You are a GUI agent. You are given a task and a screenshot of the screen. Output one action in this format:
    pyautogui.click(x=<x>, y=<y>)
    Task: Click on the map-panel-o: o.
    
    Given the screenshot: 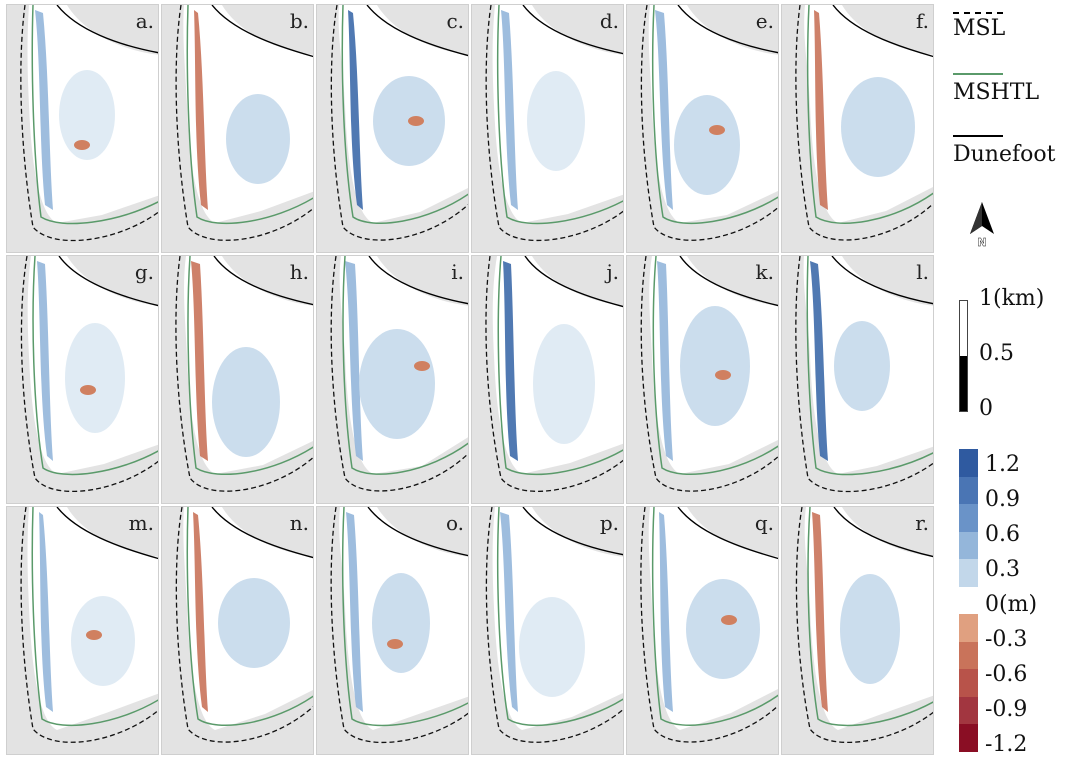 What is the action you would take?
    pyautogui.click(x=392, y=630)
    